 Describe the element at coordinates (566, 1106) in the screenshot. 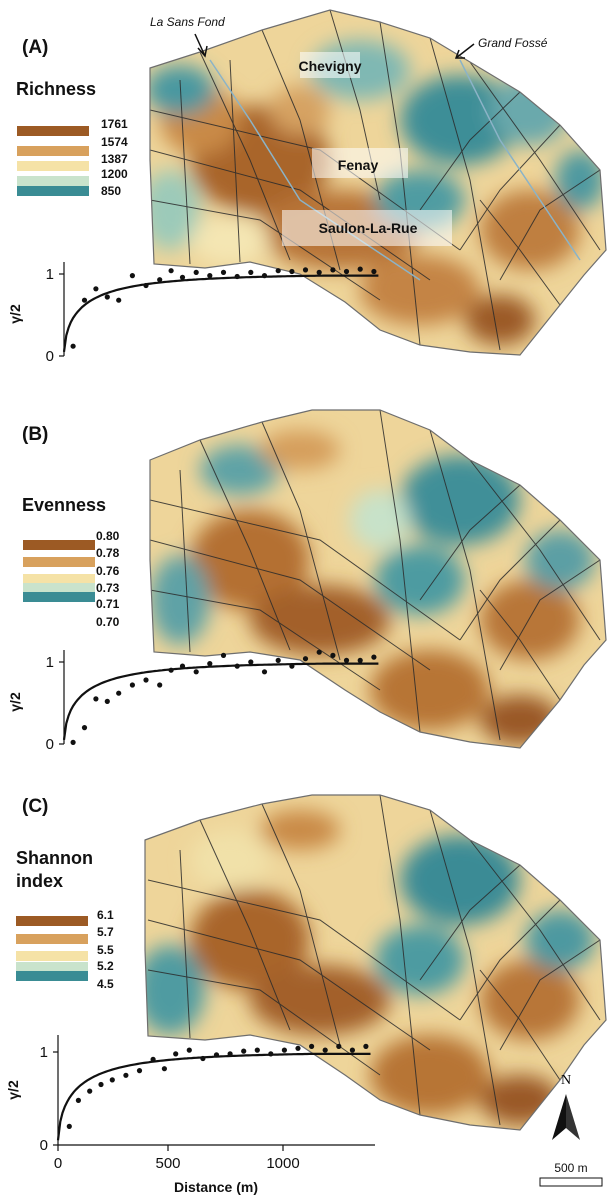

I see `north-arrow-icon: N` at that location.